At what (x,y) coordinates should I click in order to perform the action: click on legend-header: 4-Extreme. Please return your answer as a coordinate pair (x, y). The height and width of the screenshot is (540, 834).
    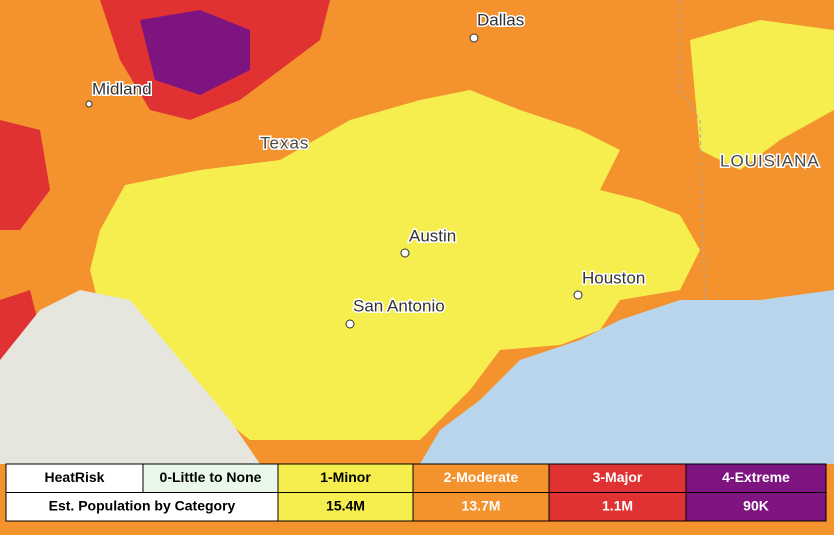
    Looking at the image, I should click on (756, 477).